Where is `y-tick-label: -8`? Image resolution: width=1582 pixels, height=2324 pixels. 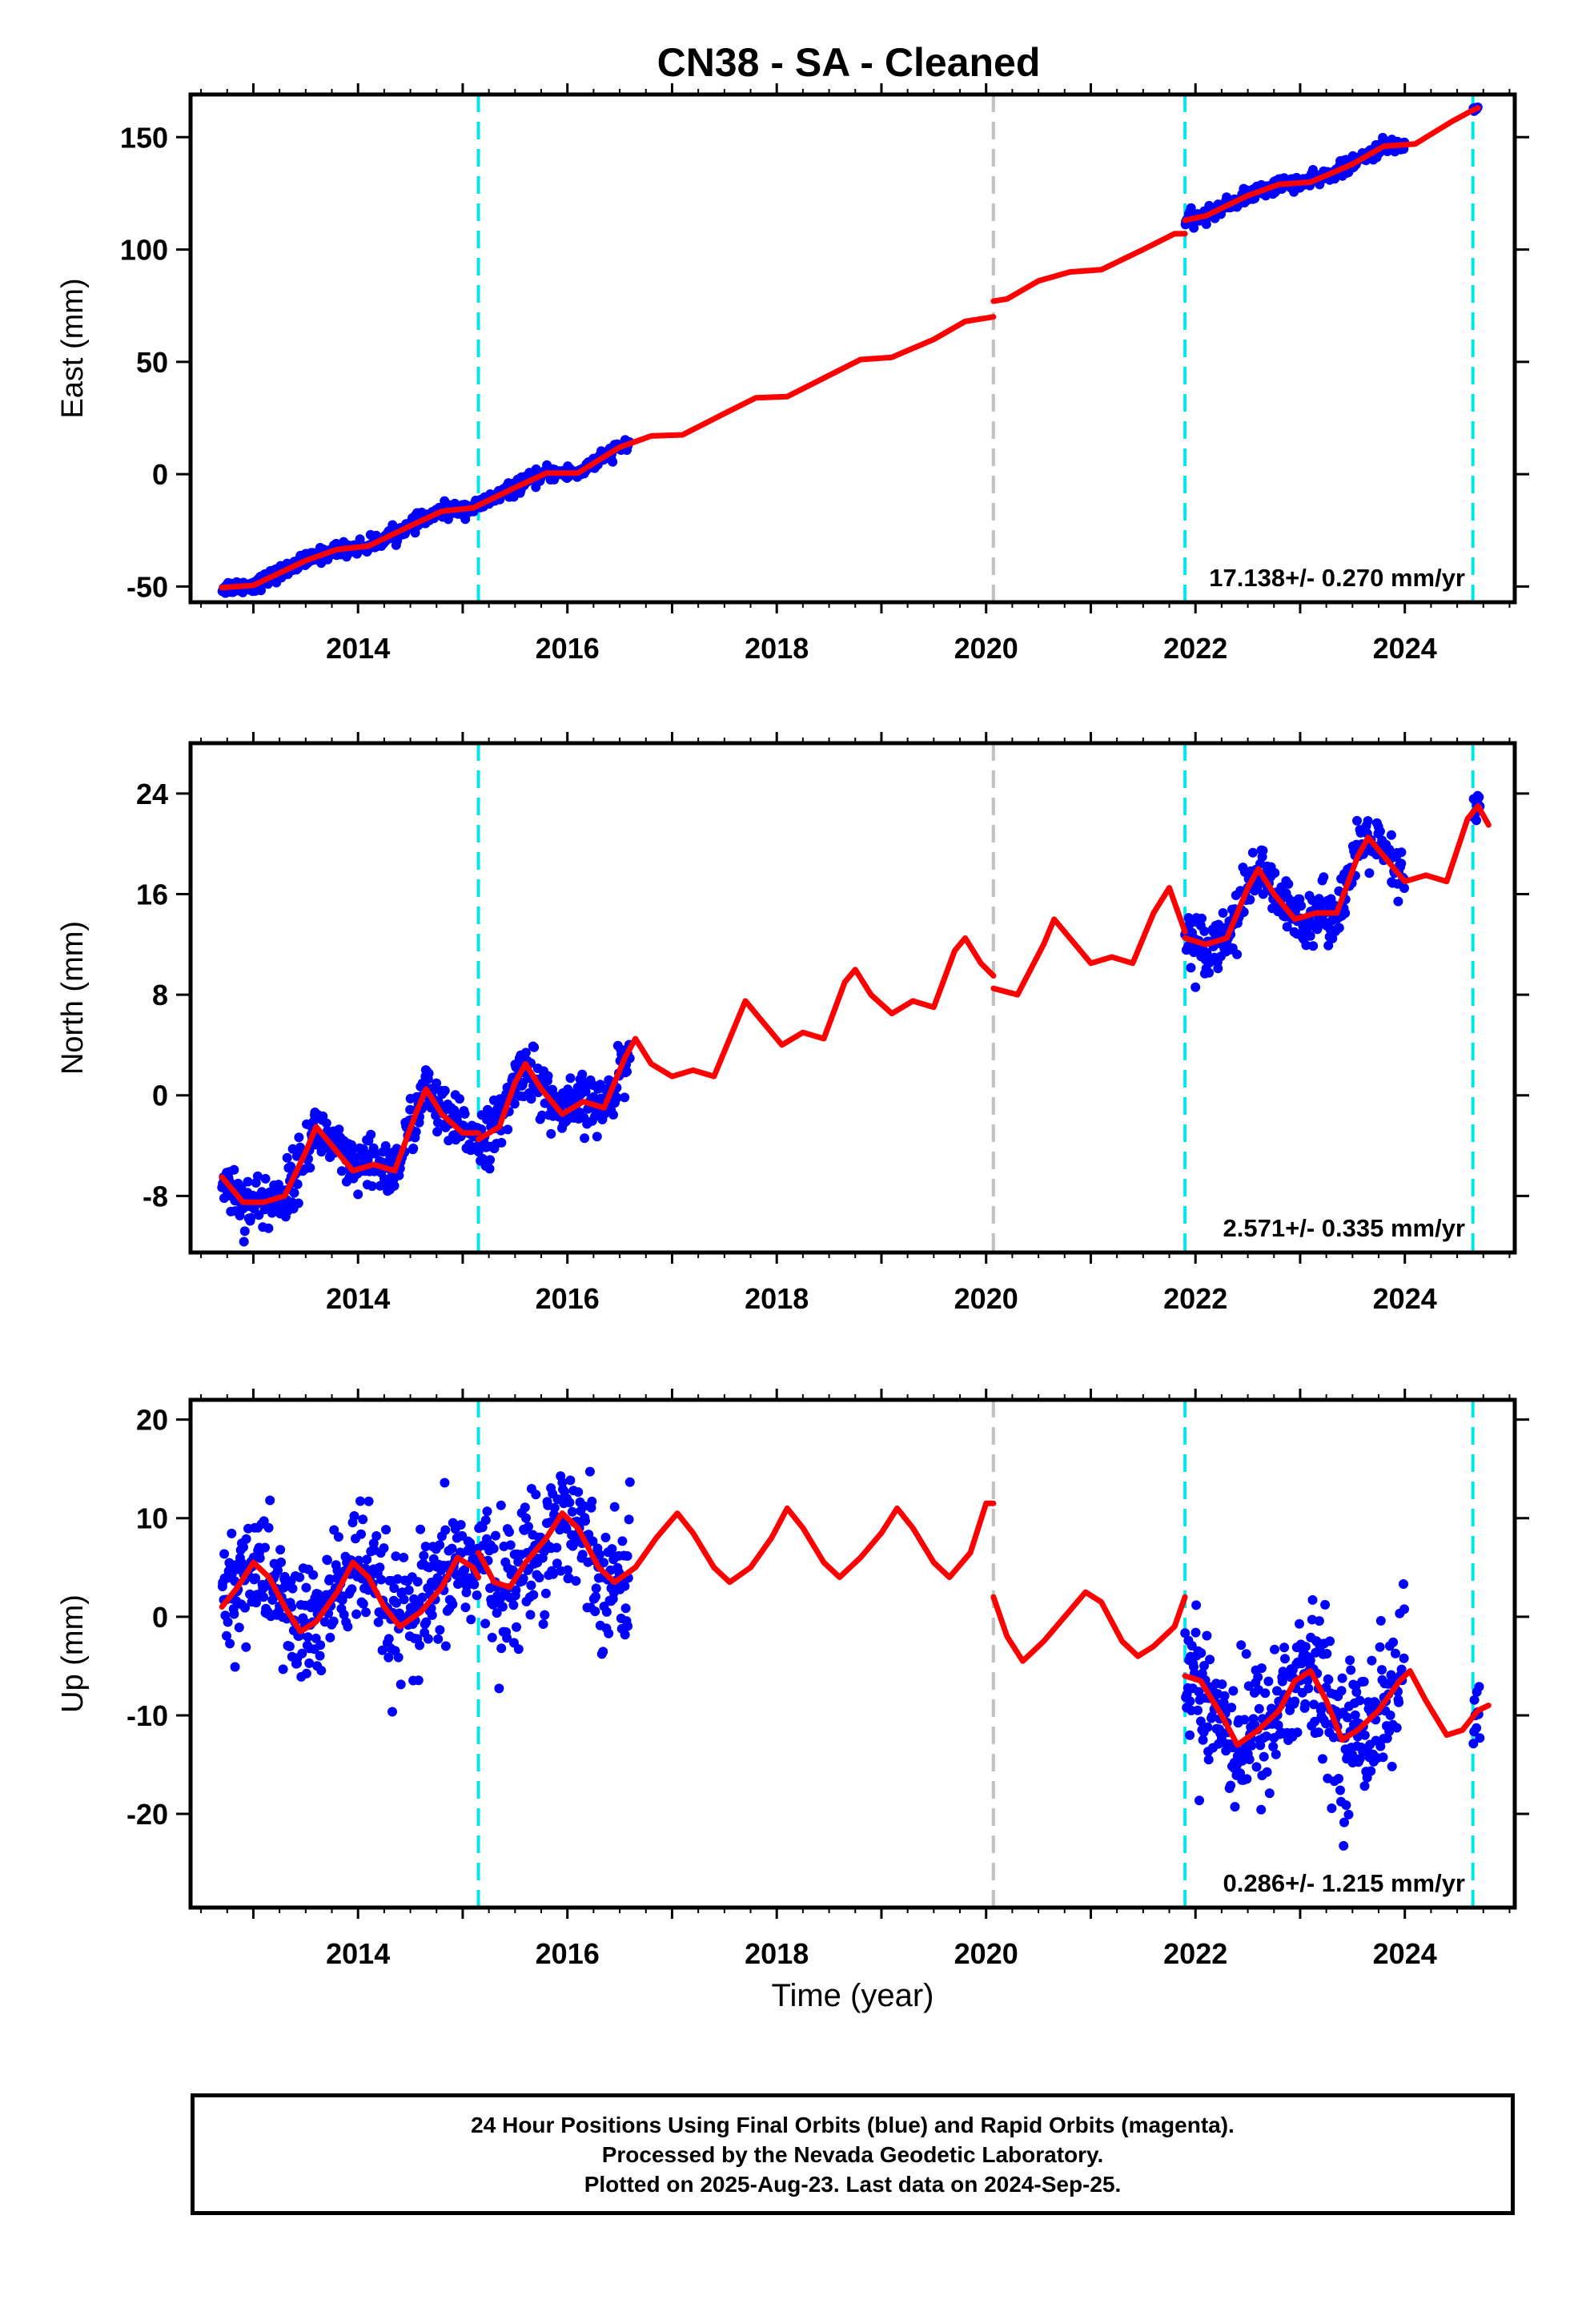
y-tick-label: -8 is located at coordinates (155, 1196).